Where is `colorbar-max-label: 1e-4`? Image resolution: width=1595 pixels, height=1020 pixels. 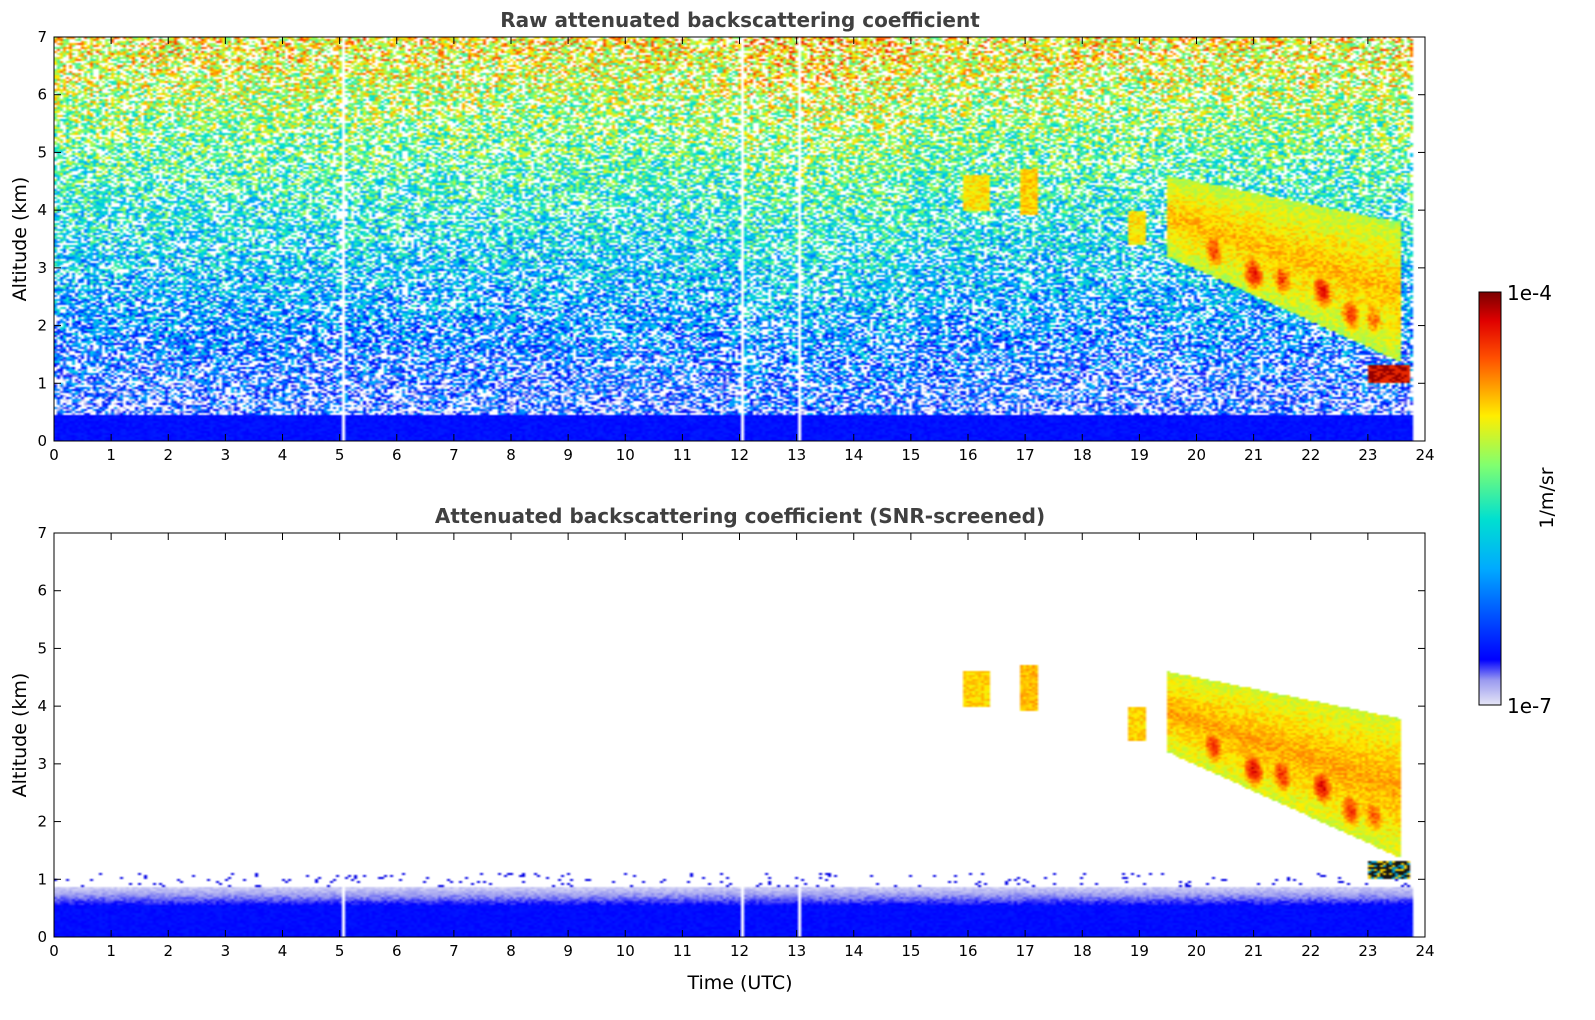 colorbar-max-label: 1e-4 is located at coordinates (1529, 293).